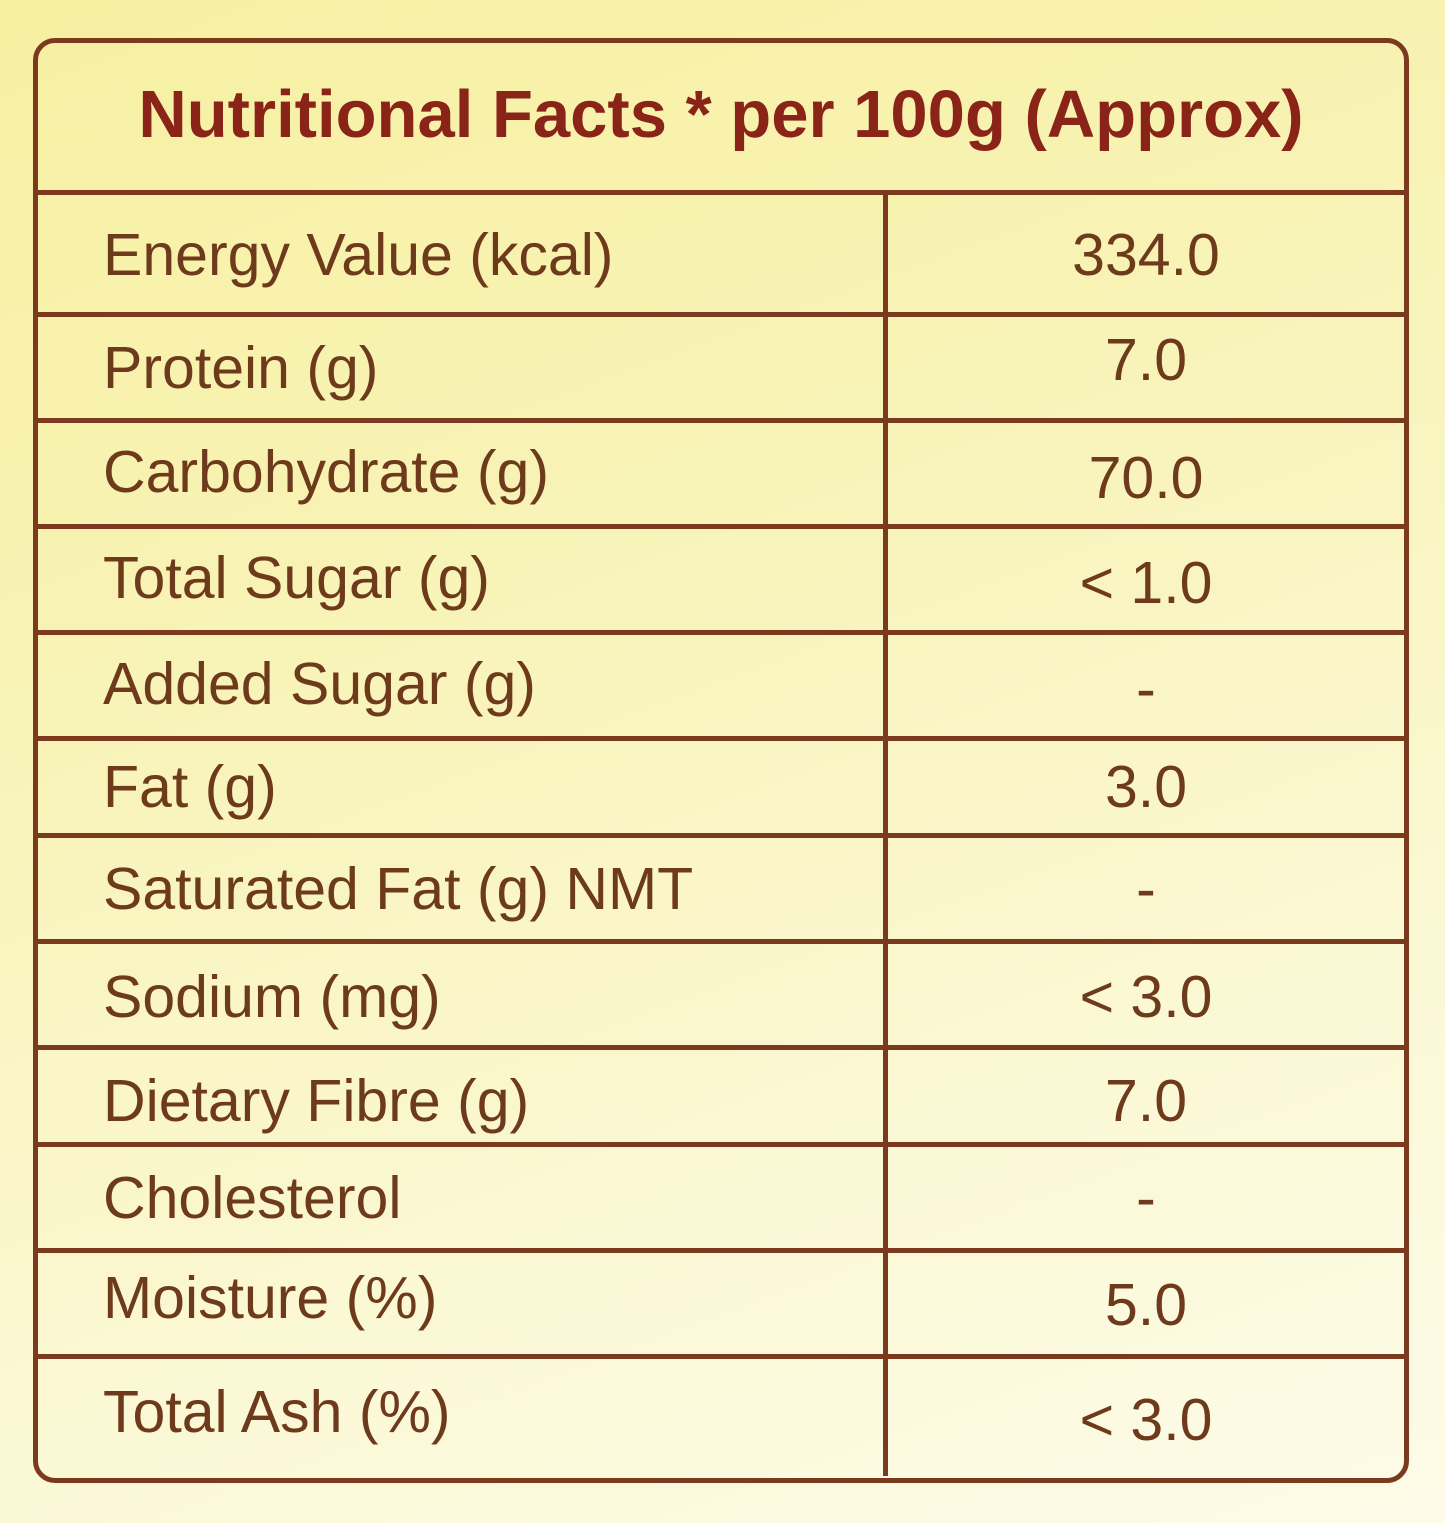 The image size is (1445, 1523). I want to click on table-row: Total Sugar (g) < 1.0, so click(721, 582).